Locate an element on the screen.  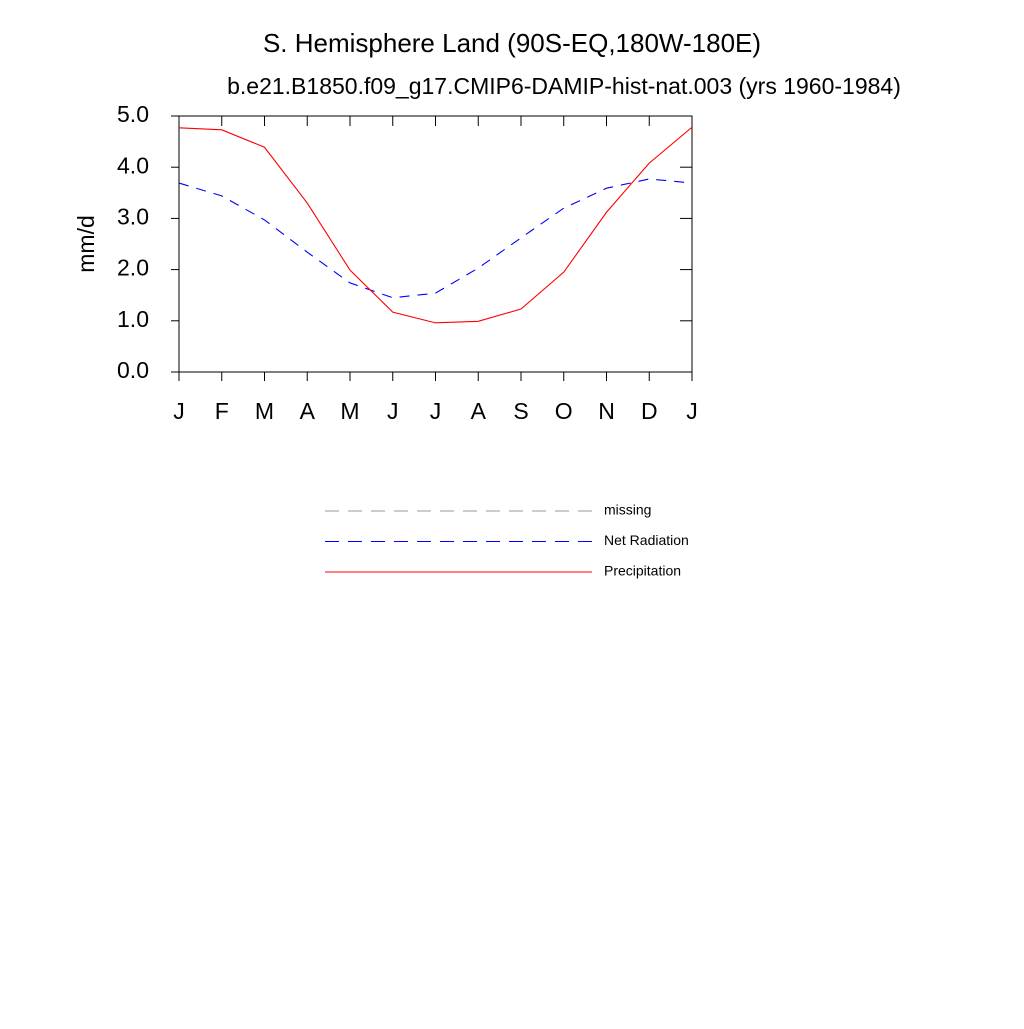
y-tick-label: 4.0 is located at coordinates (133, 165).